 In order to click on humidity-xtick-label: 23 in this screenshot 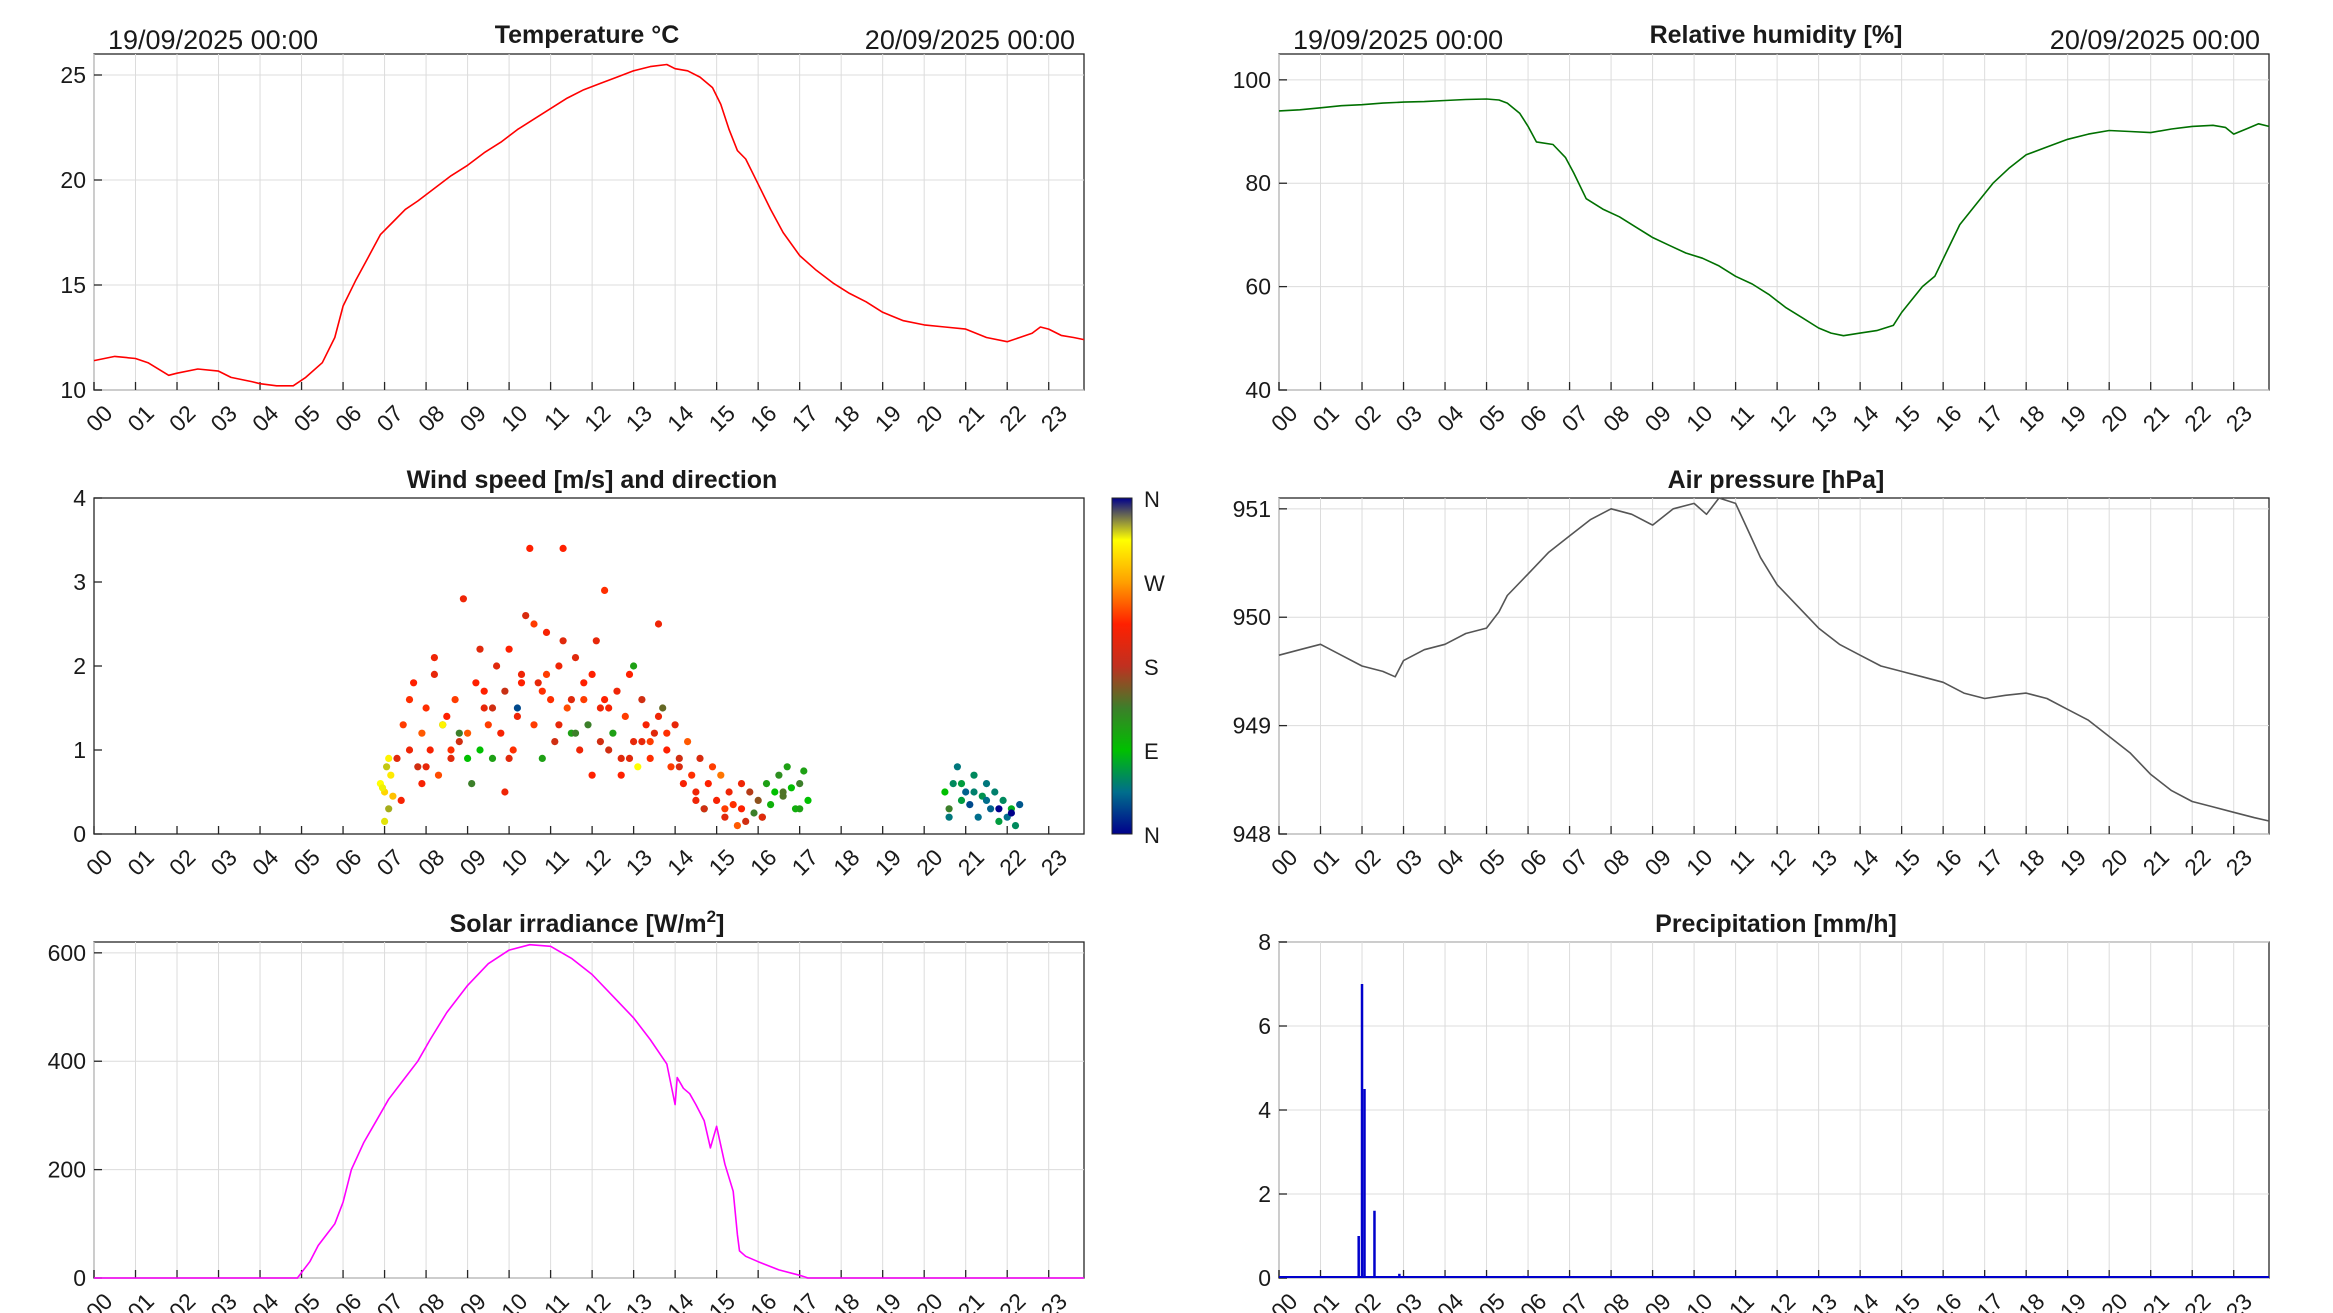, I will do `click(2239, 418)`.